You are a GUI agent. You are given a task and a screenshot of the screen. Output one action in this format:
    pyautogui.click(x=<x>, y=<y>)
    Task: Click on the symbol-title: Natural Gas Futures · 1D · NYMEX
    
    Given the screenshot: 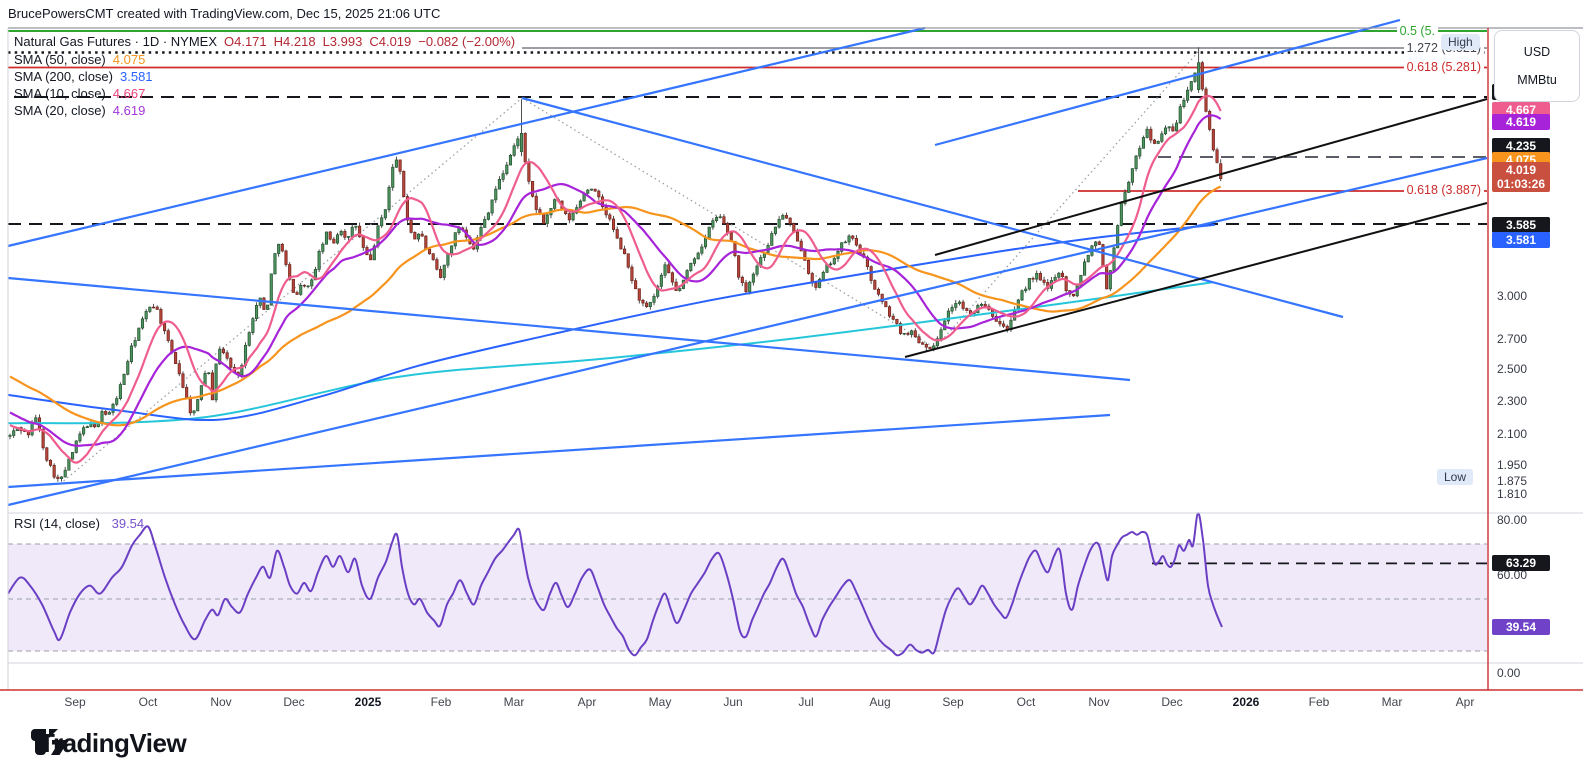 What is the action you would take?
    pyautogui.click(x=115, y=41)
    